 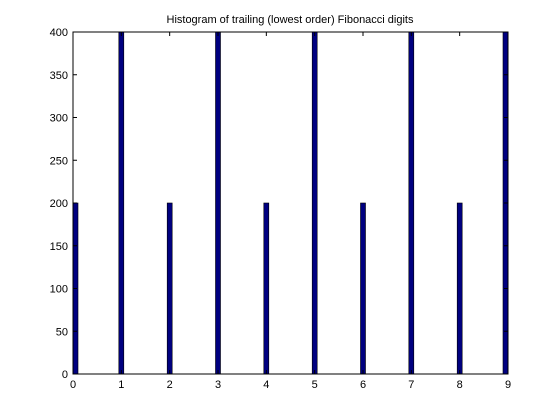 I want to click on y-tick-label: 400, so click(x=59, y=33).